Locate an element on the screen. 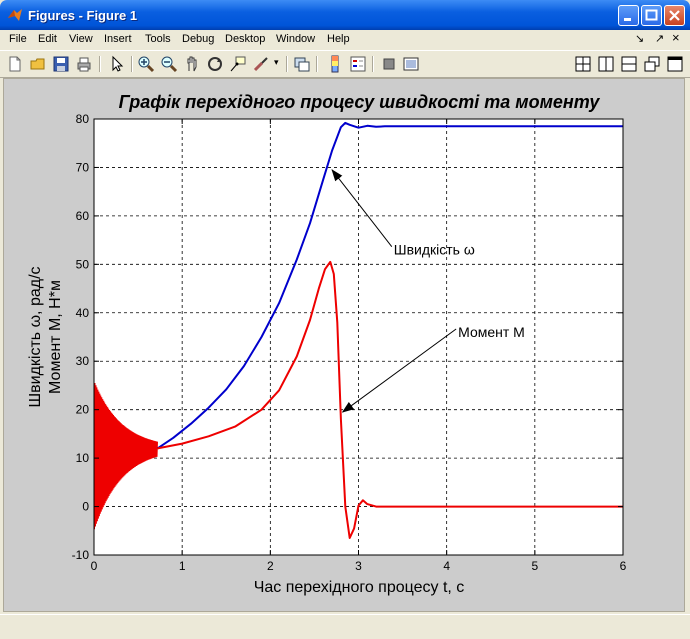 Image resolution: width=690 pixels, height=639 pixels. show-tools-icon is located at coordinates (411, 64).